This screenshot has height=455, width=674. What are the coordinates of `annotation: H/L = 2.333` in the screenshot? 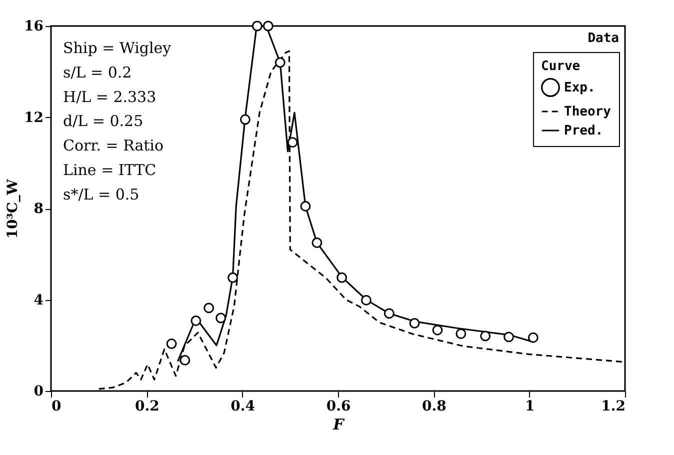 It's located at (109, 97).